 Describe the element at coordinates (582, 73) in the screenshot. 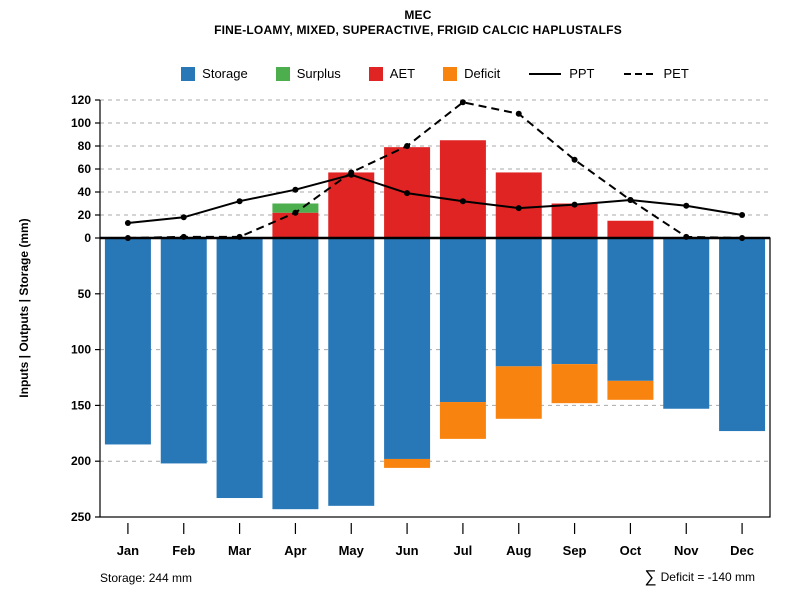

I see `legend-label: PPT` at that location.